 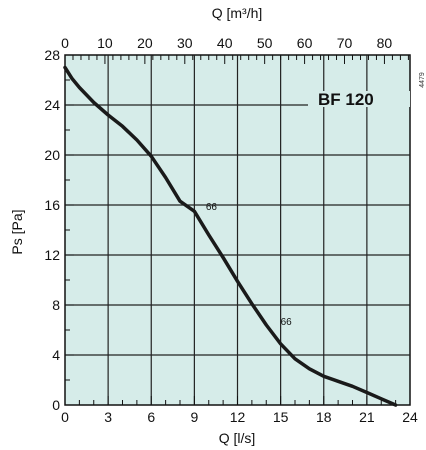 I want to click on side-code-label: 4479, so click(x=422, y=80).